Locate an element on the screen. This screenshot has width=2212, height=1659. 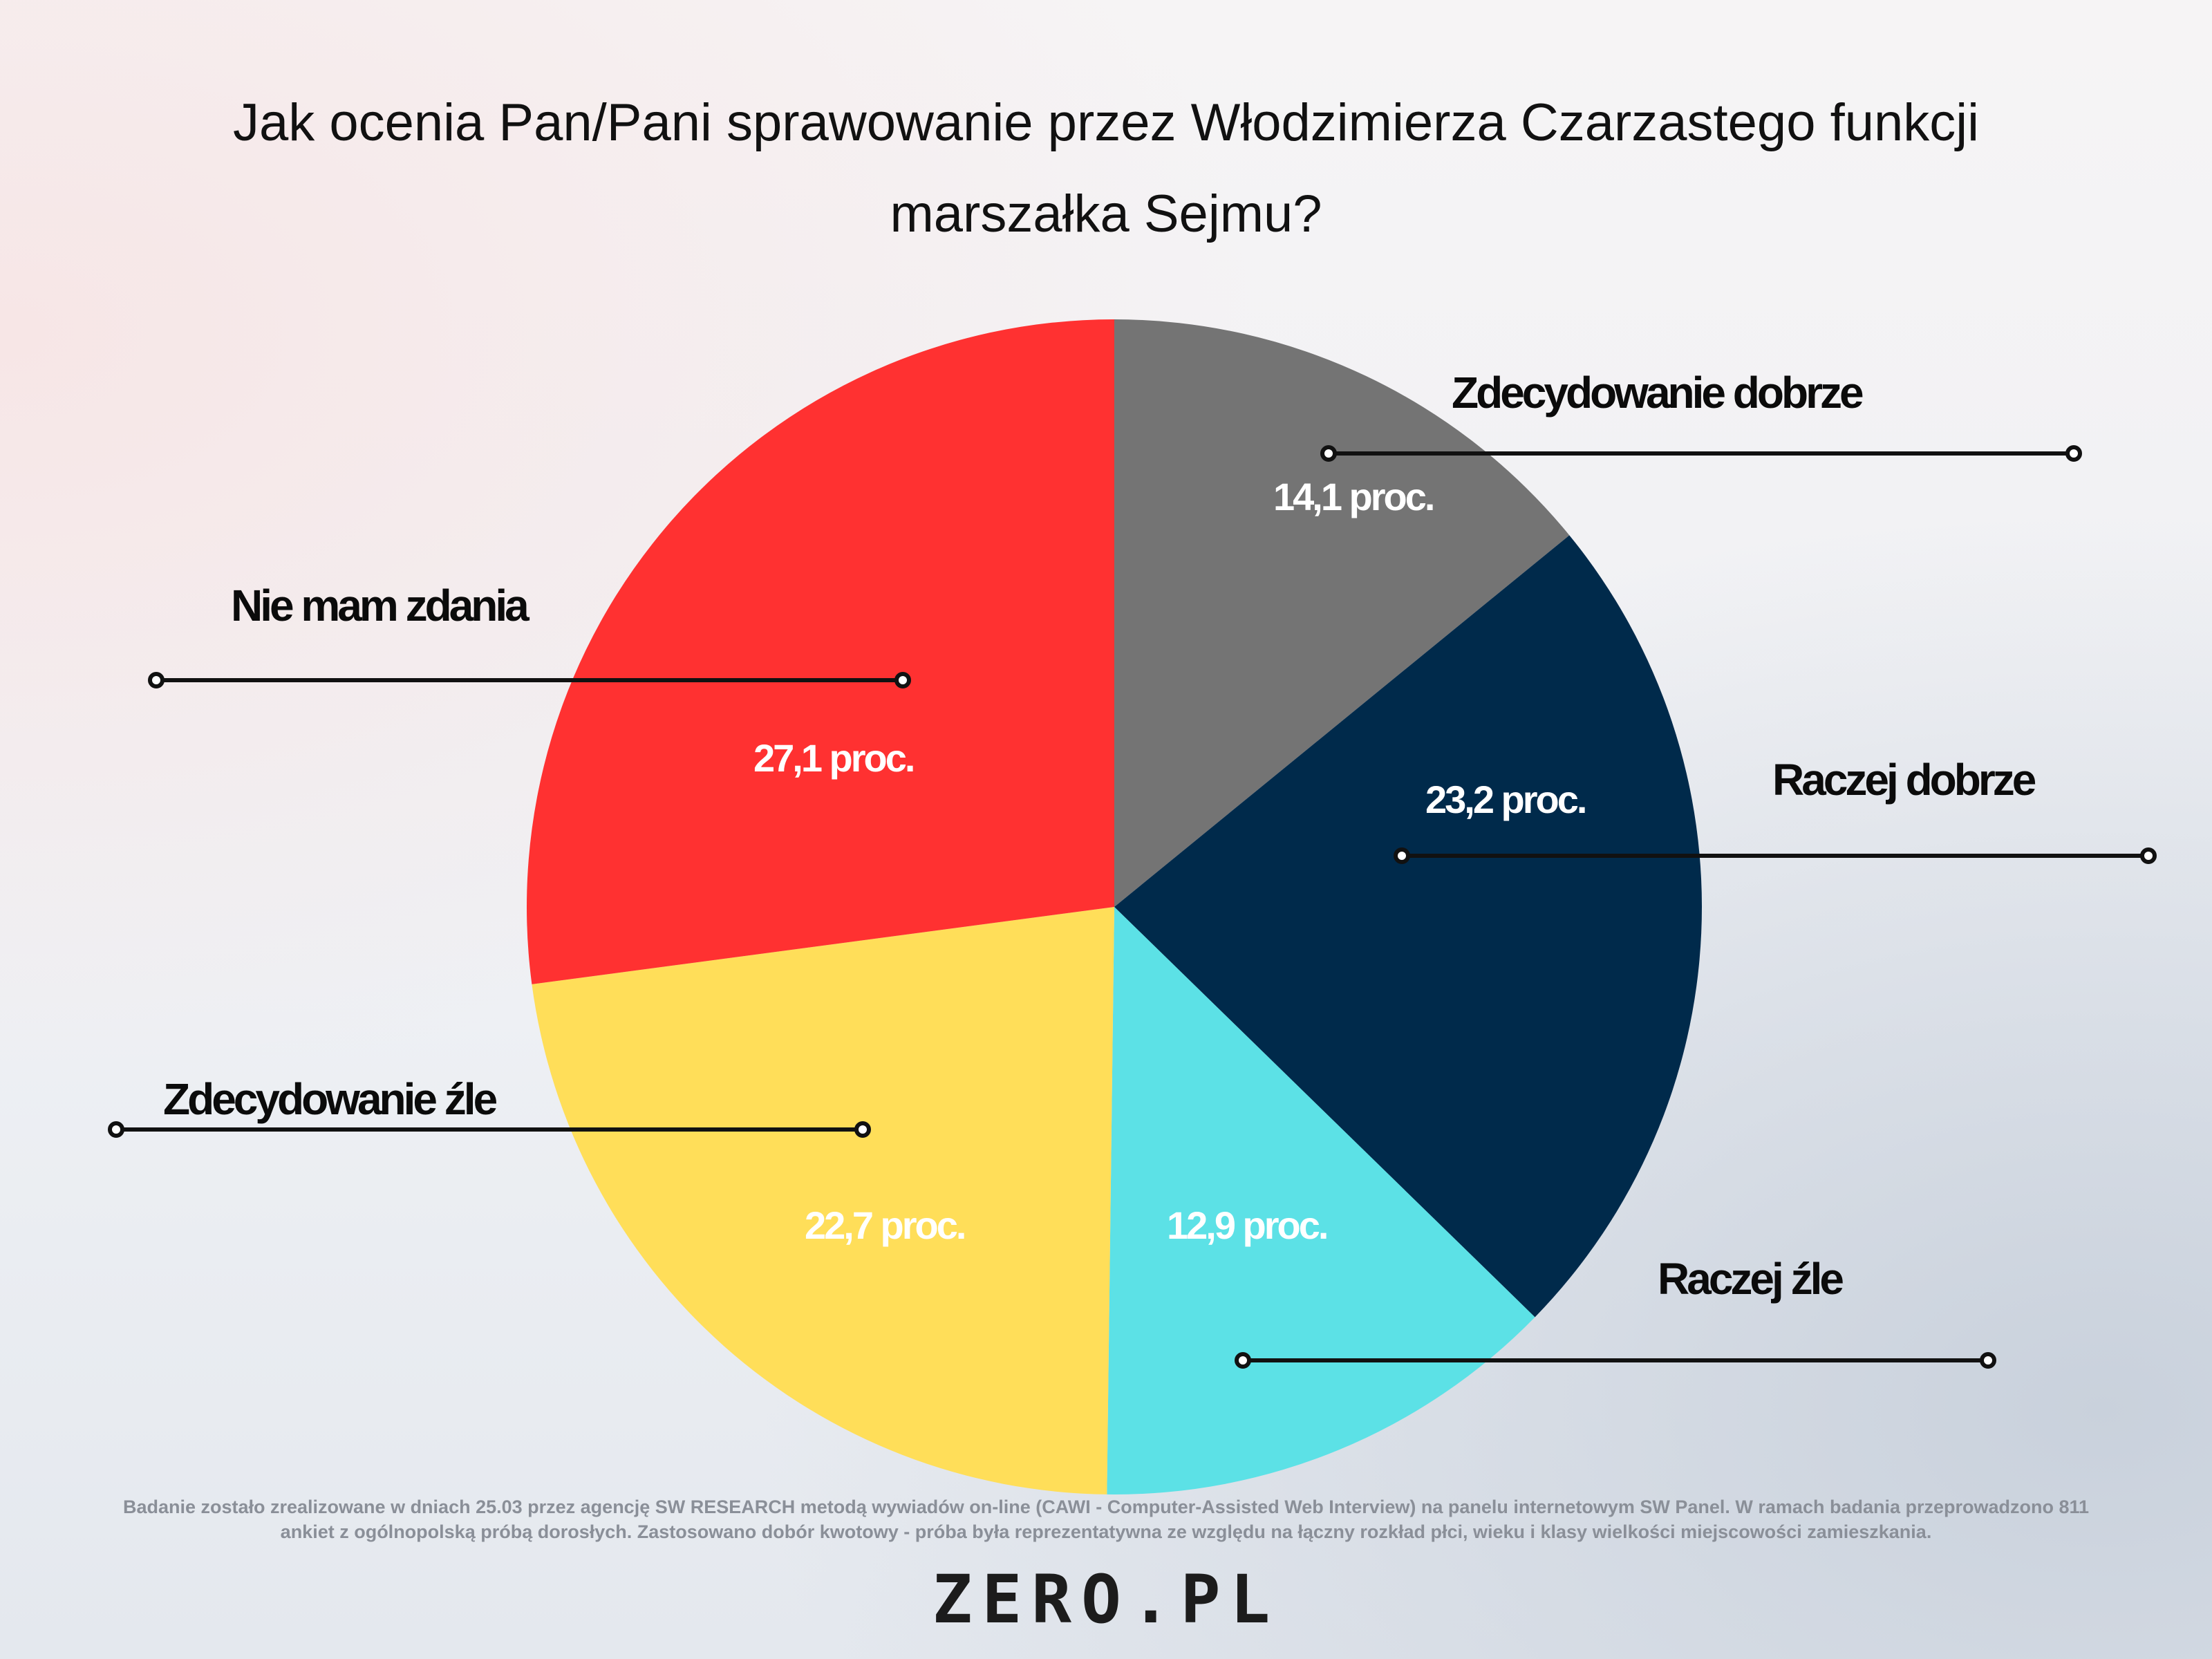
logo-left-text: ZER is located at coordinates (1007, 1600).